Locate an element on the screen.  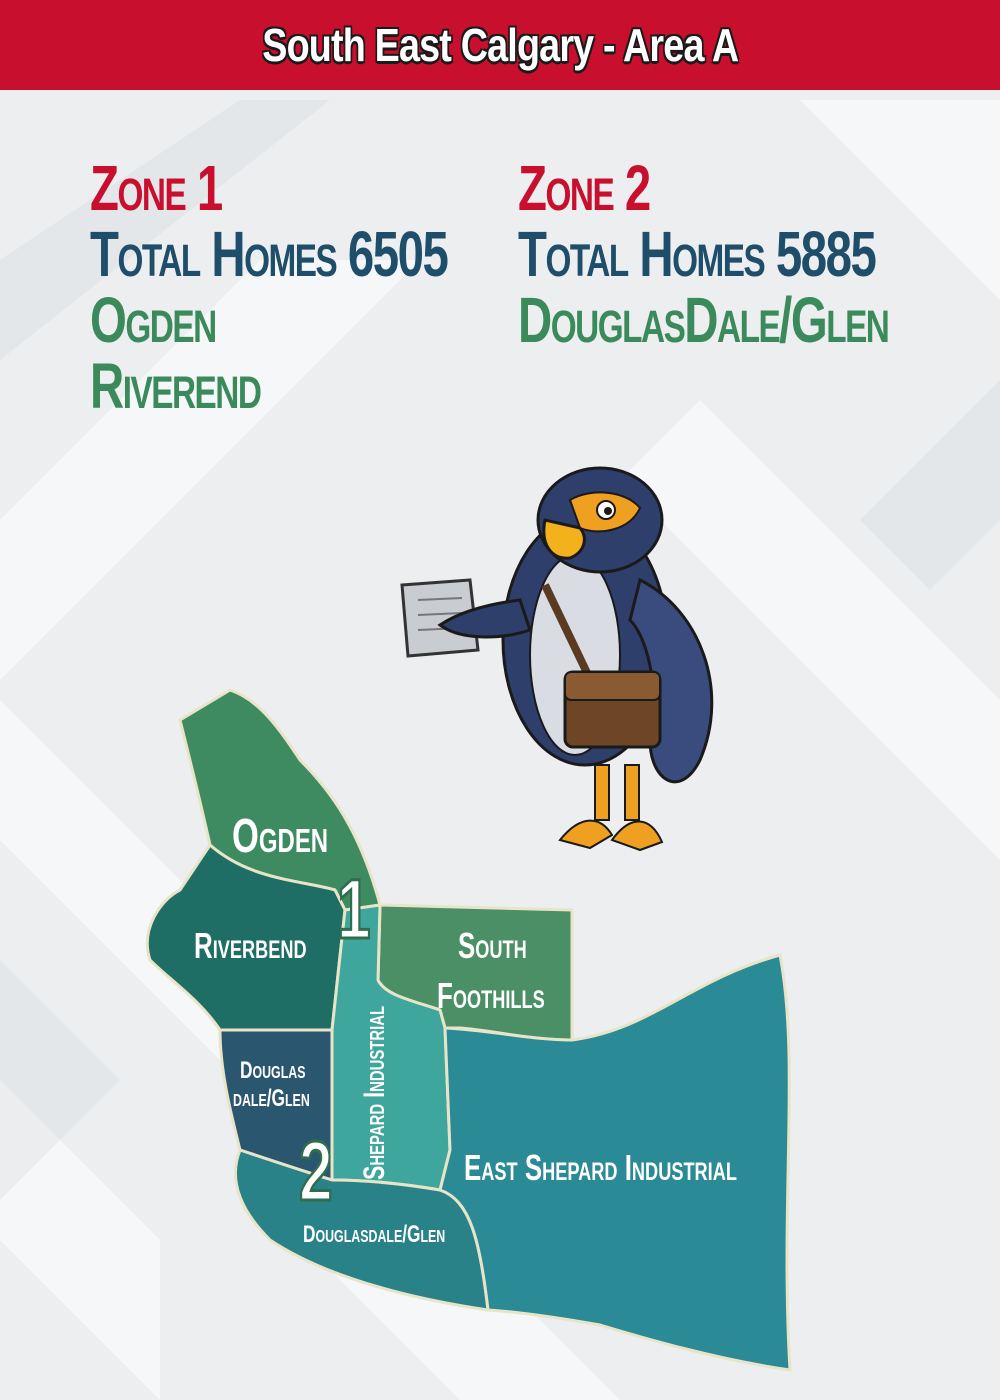
map-label-douglas: Douglas is located at coordinates (272, 1070).